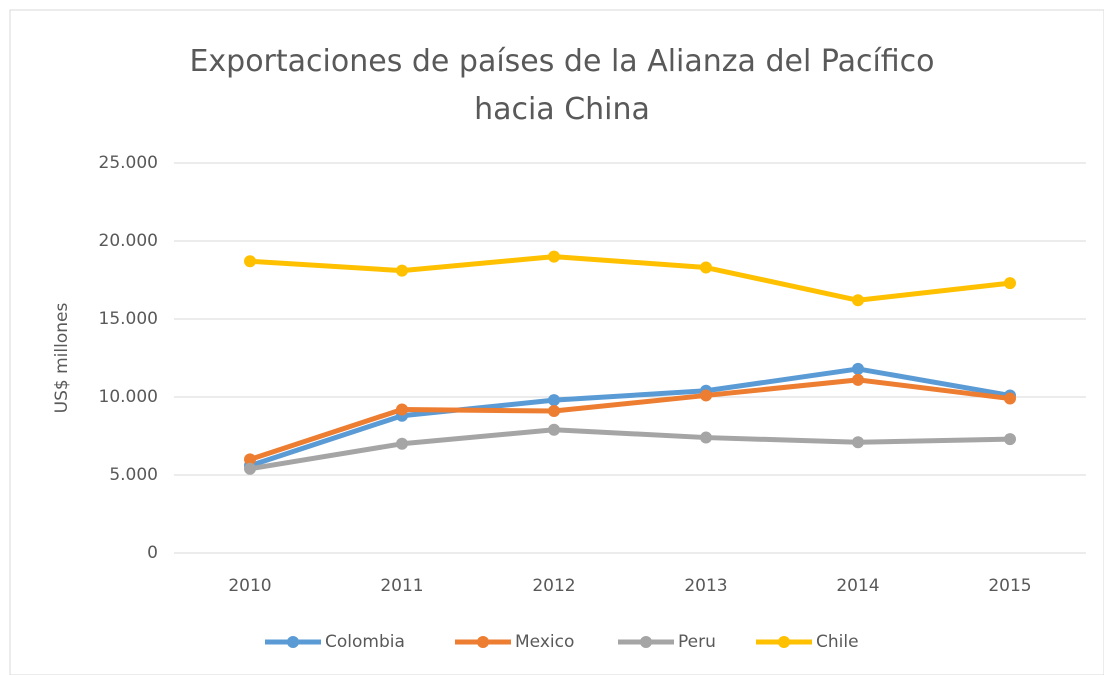 The image size is (1104, 675). I want to click on y-tick-label: 0, so click(152, 553).